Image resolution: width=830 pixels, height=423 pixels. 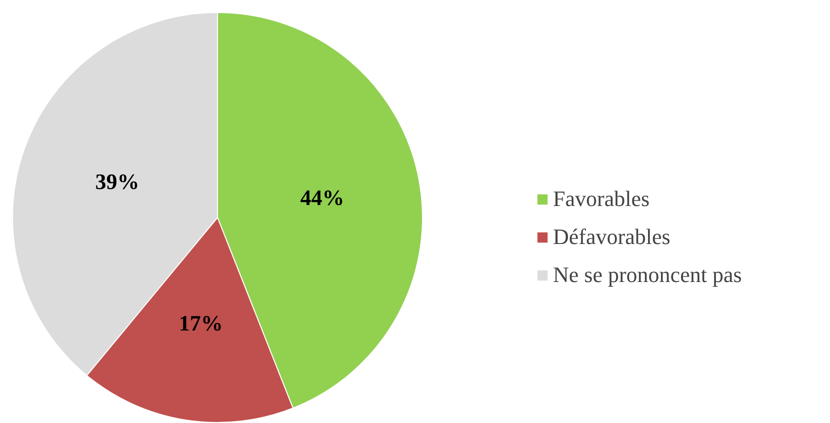 What do you see at coordinates (322, 197) in the screenshot?
I see `data-label: 44%` at bounding box center [322, 197].